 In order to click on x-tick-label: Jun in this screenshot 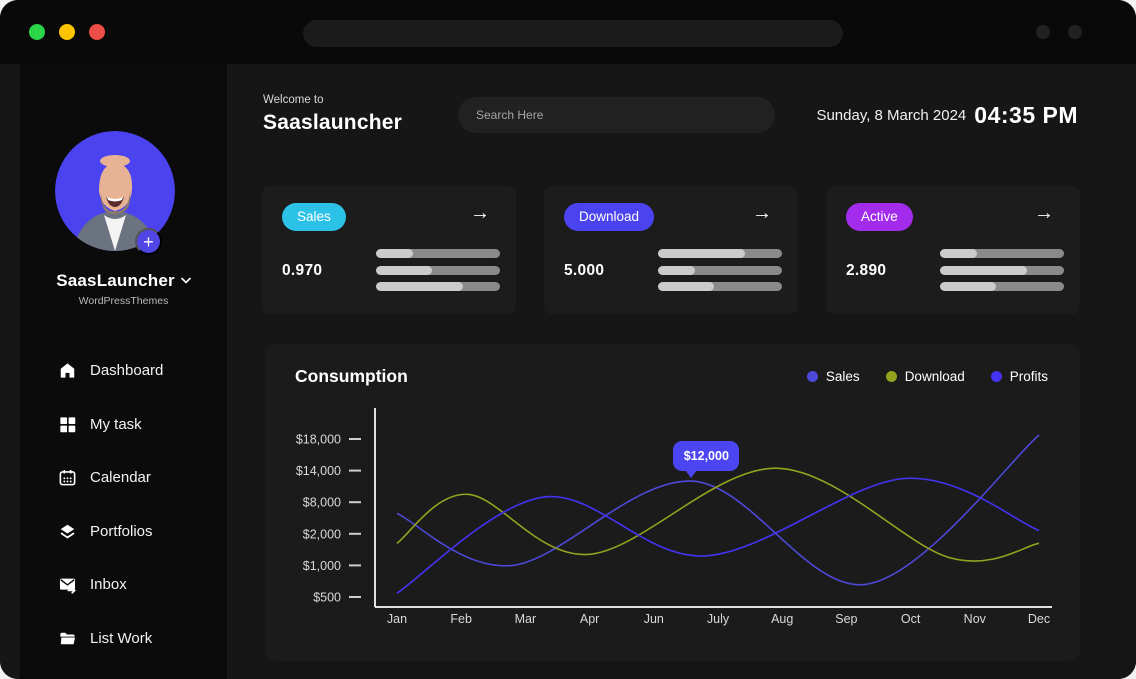, I will do `click(654, 619)`.